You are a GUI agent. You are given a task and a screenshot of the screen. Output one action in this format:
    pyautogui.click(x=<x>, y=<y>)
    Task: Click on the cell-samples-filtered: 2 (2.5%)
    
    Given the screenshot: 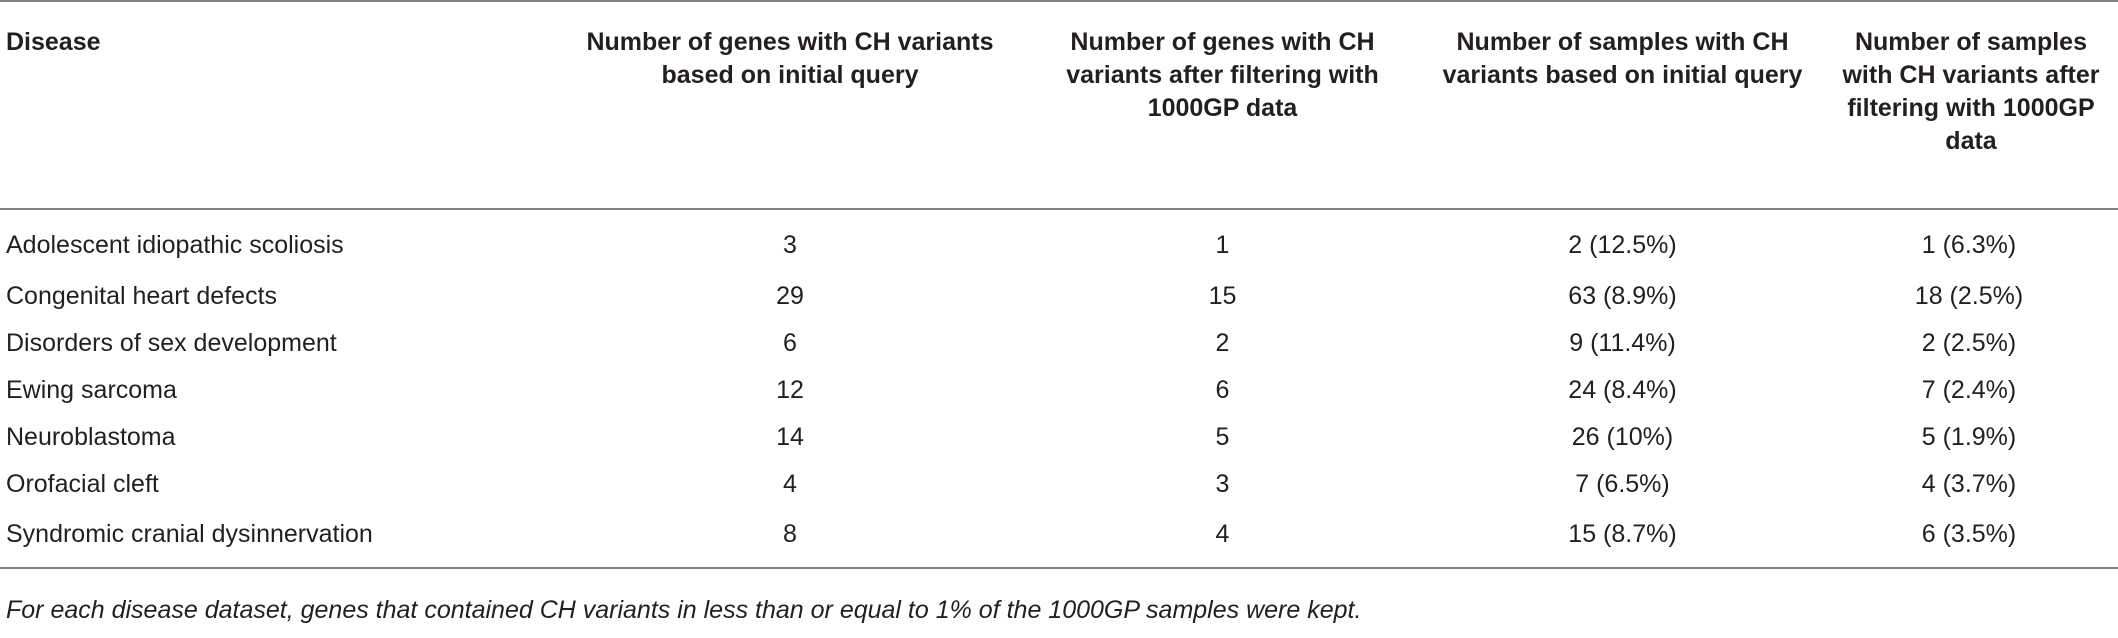 What is the action you would take?
    pyautogui.click(x=1969, y=343)
    